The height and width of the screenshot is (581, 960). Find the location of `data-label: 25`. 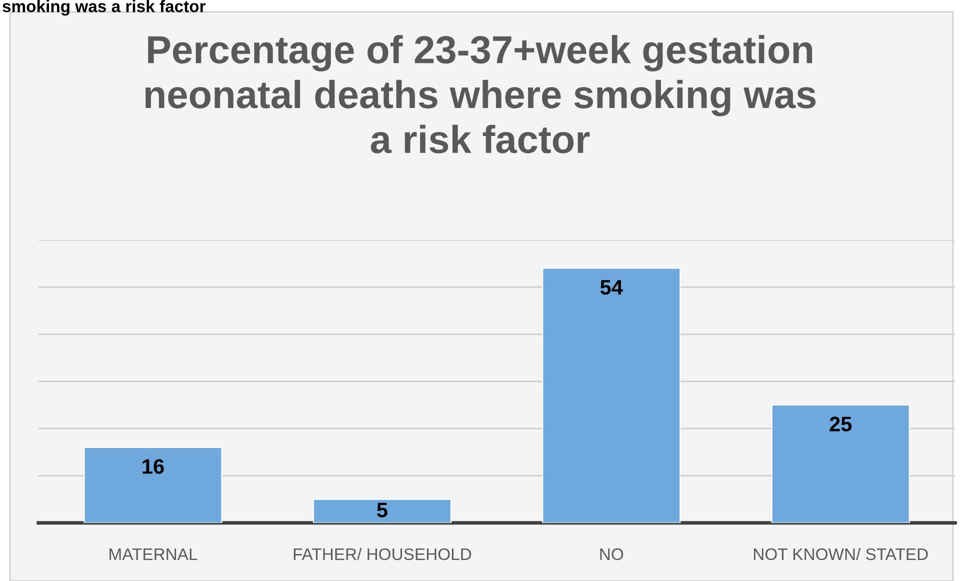

data-label: 25 is located at coordinates (841, 424).